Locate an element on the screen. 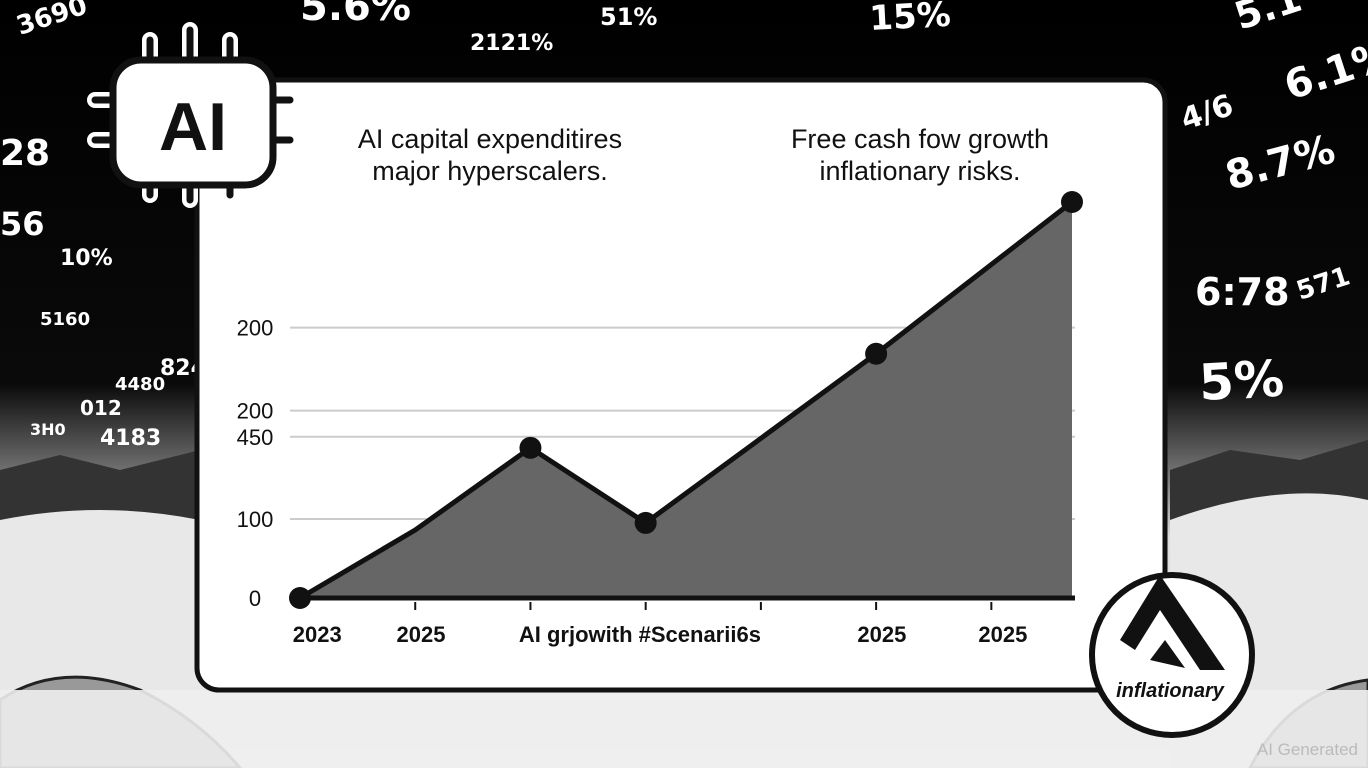 The image size is (1368, 768). background-number: 15% is located at coordinates (909, 19).